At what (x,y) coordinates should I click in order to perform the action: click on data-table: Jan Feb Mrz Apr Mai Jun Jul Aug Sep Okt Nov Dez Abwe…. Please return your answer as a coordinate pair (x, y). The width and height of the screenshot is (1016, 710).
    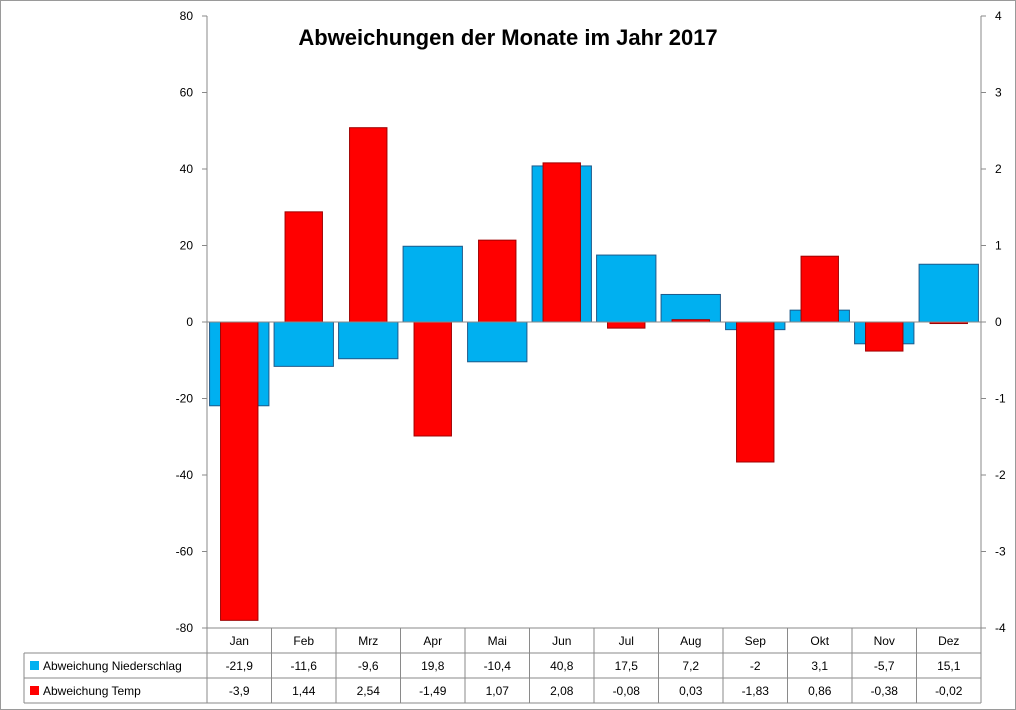
    Looking at the image, I should click on (502, 665).